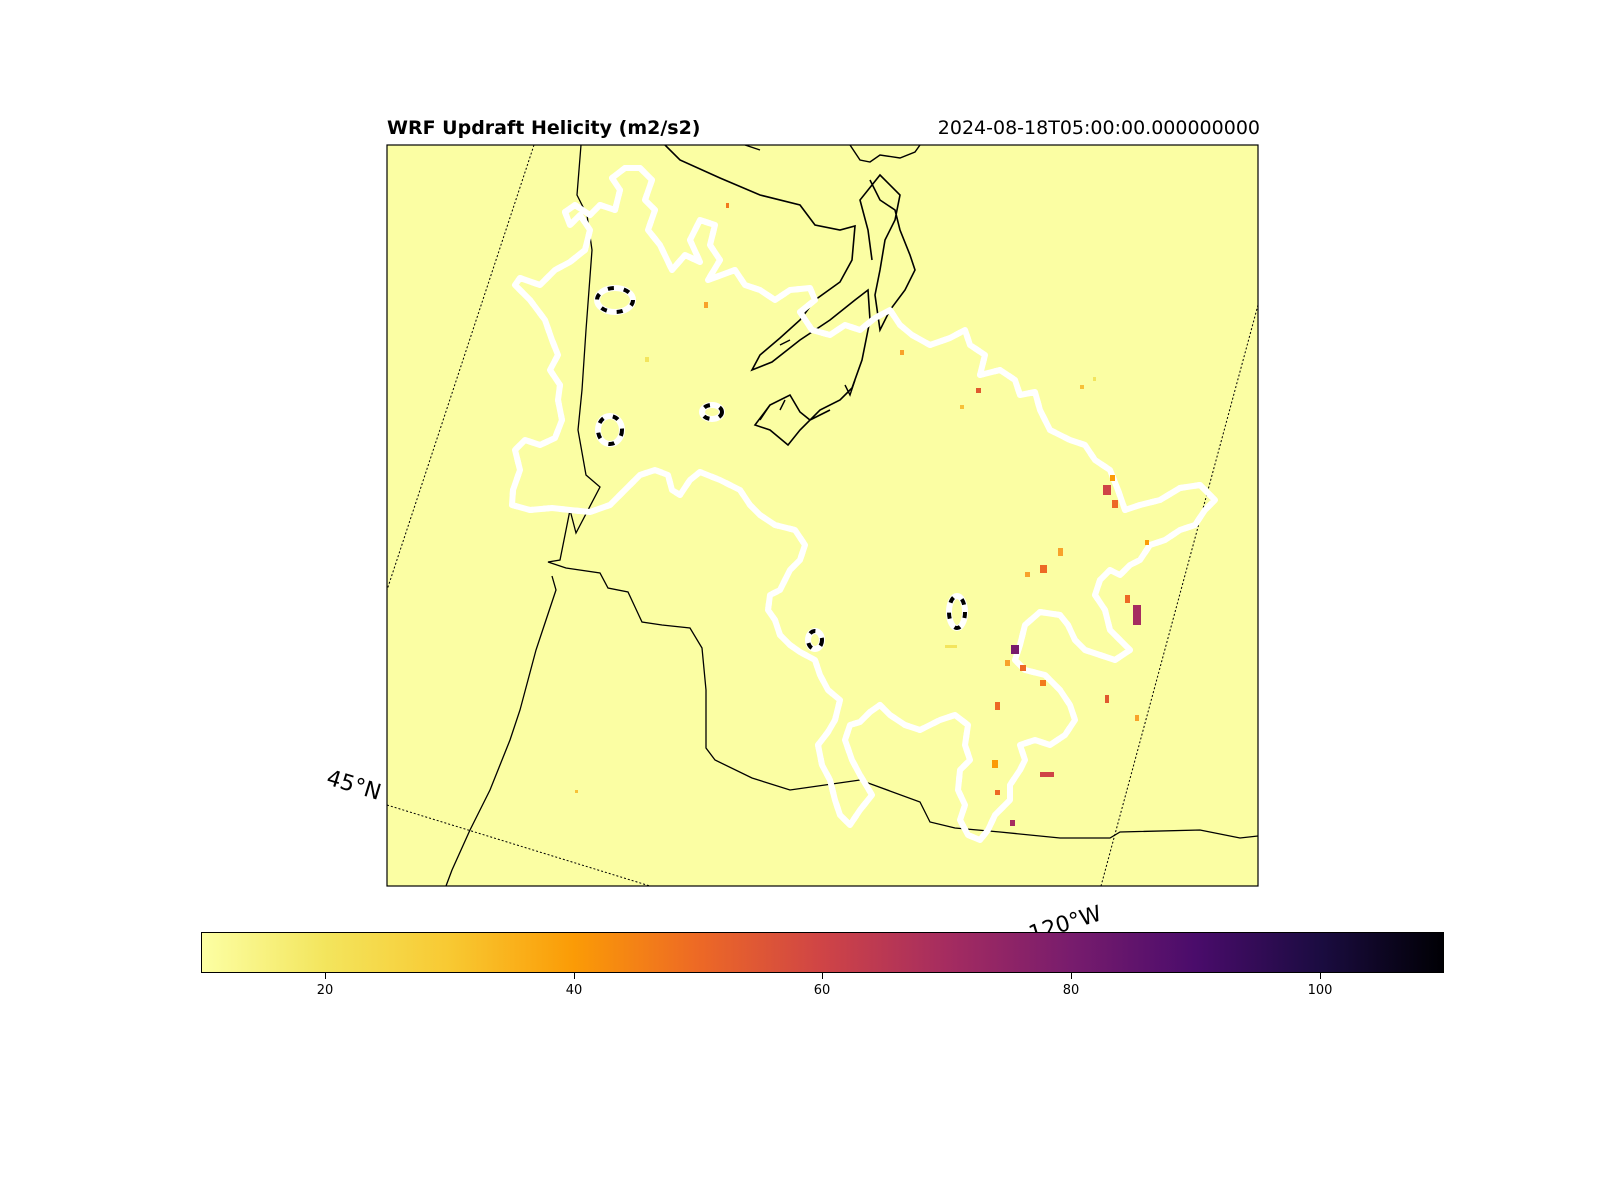 Image resolution: width=1600 pixels, height=1200 pixels. Describe the element at coordinates (325, 990) in the screenshot. I see `colorbar-tick-label: 20` at that location.